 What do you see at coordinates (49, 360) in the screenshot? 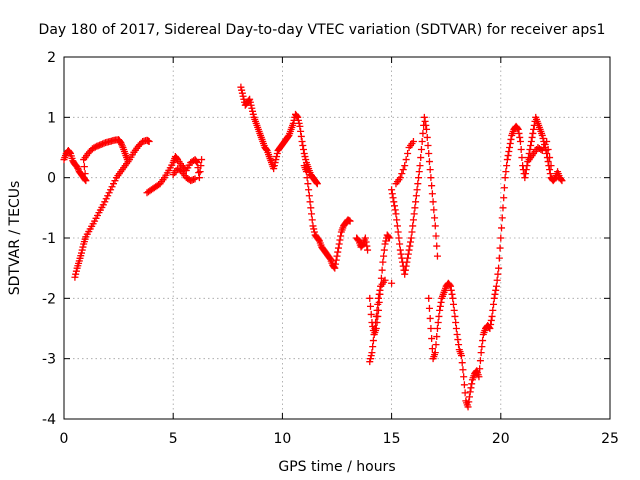
I see `y-tick-label: -3` at bounding box center [49, 360].